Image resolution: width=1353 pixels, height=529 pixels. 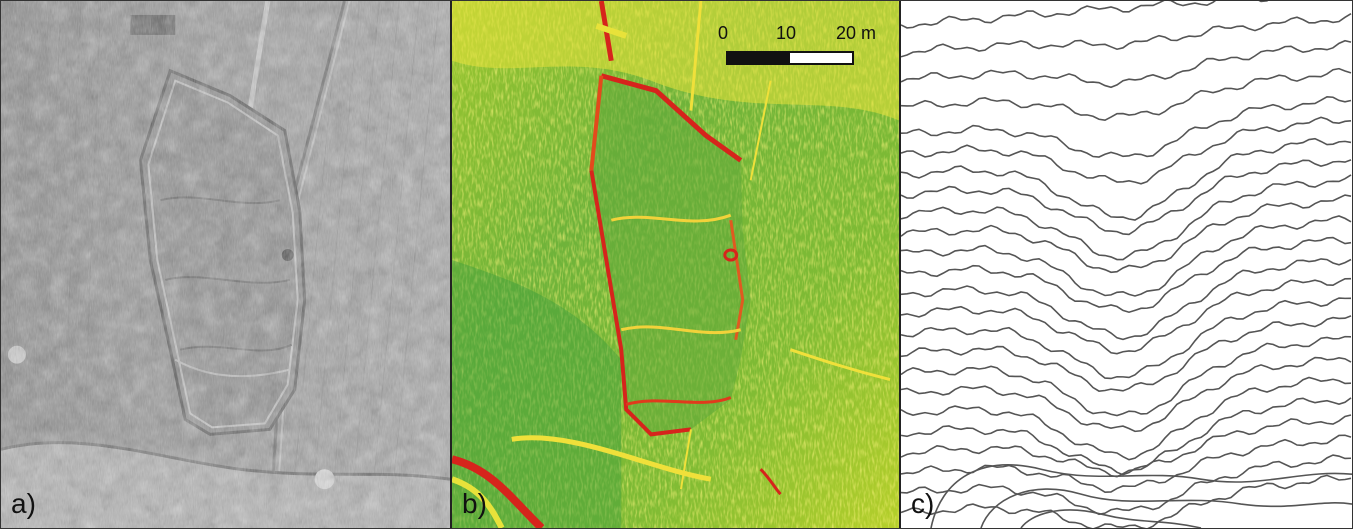 I want to click on panel-label-c: c), so click(x=923, y=503).